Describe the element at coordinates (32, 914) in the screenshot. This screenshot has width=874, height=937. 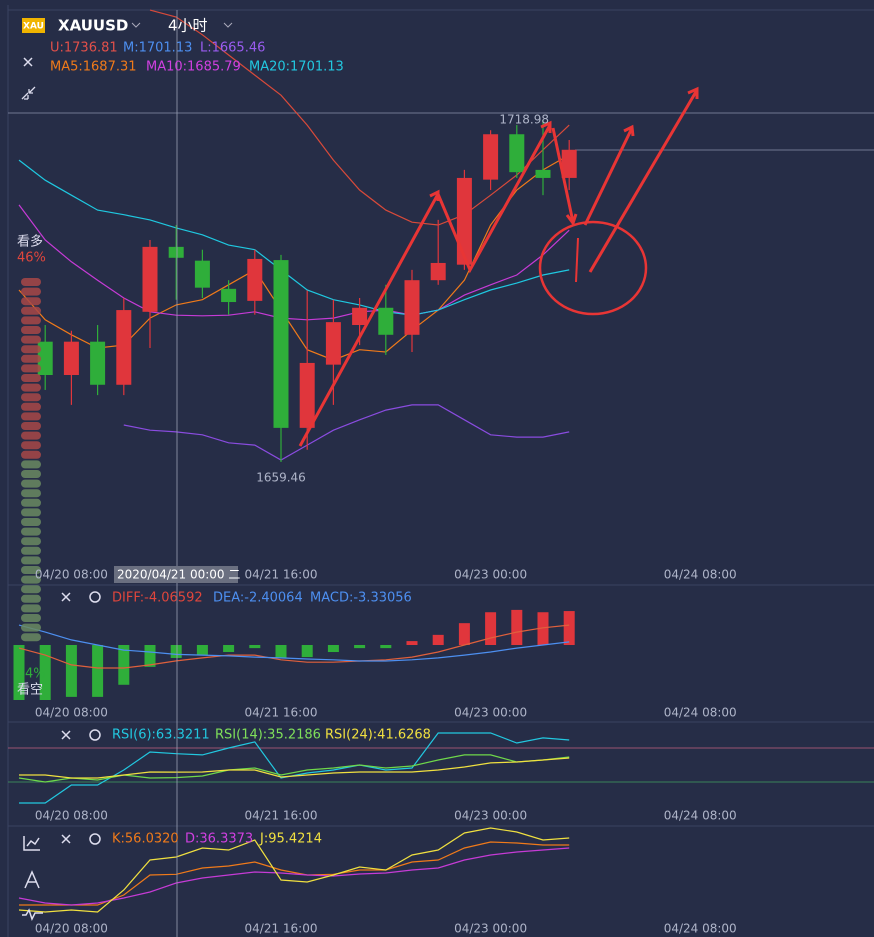
I see `wave-icon` at that location.